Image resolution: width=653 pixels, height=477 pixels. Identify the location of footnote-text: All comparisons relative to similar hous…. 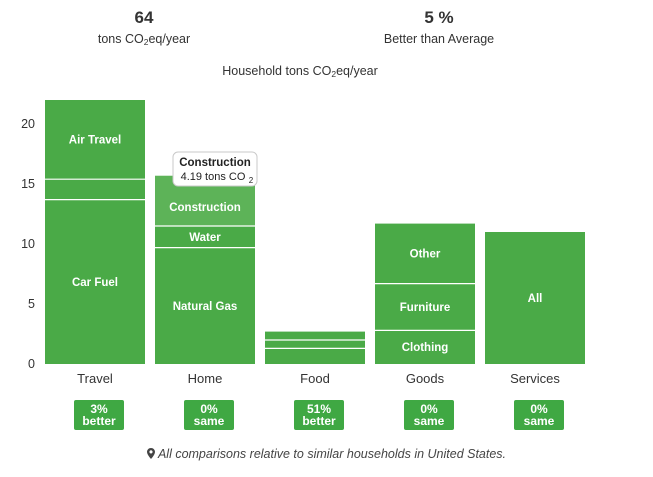
(332, 454).